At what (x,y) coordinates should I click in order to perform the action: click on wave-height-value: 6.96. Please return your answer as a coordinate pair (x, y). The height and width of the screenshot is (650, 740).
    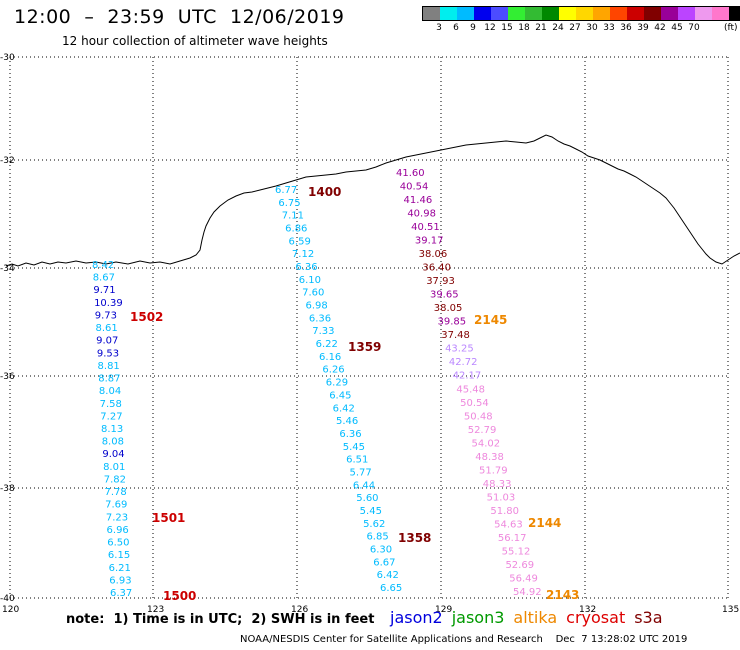
    Looking at the image, I should click on (118, 530).